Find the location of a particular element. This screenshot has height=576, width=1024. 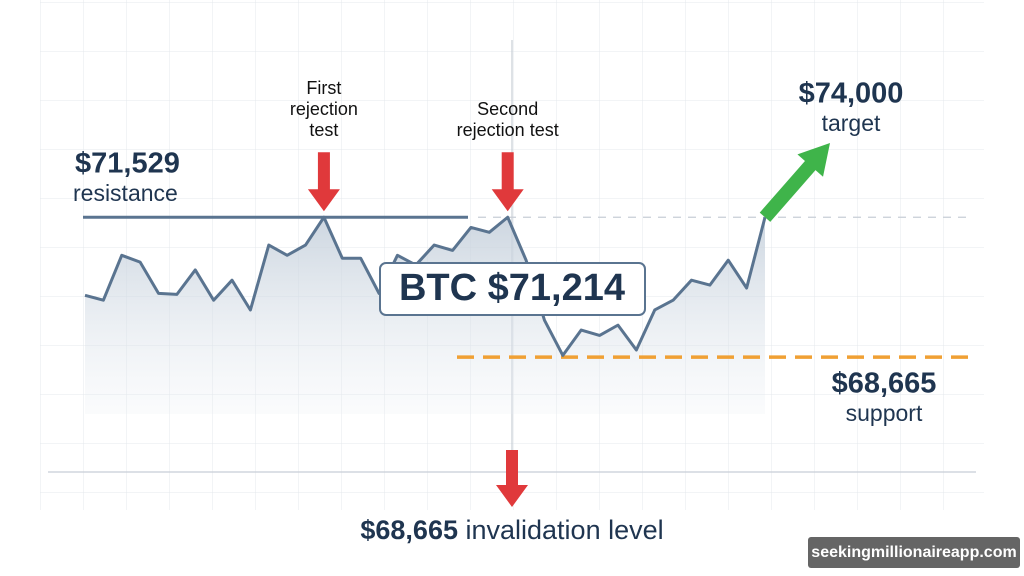

price-label: BTC $71,214 is located at coordinates (512, 288).